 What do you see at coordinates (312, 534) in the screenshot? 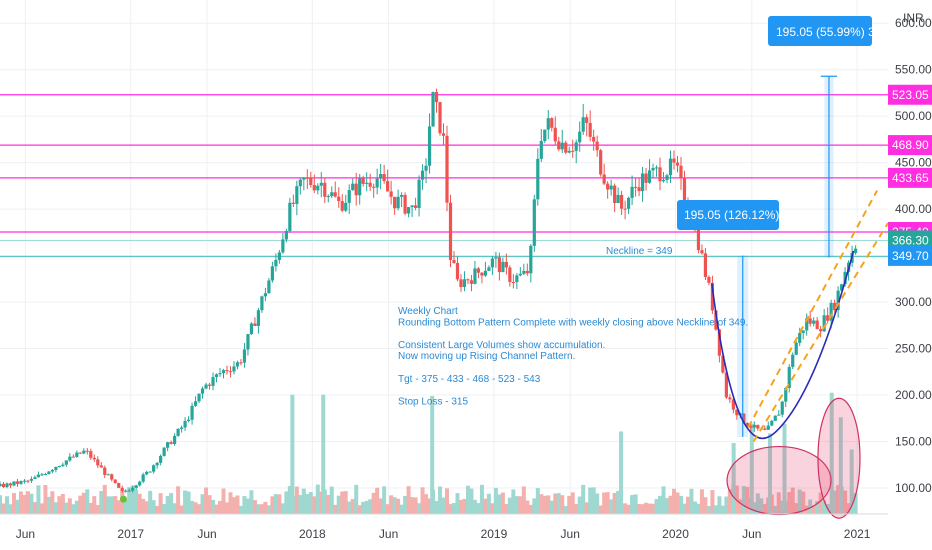
I see `time-tick-label: 2018` at bounding box center [312, 534].